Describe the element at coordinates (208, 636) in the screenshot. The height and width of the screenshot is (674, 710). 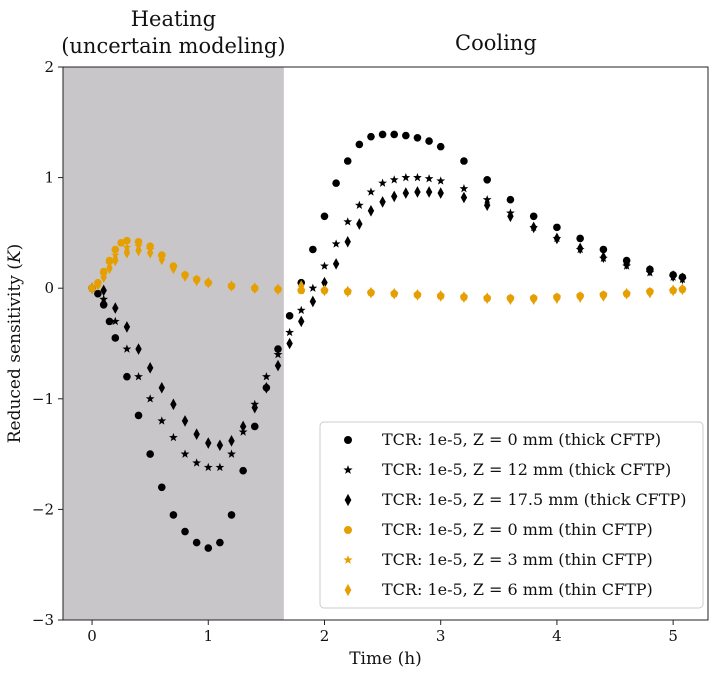
I see `x-tick-label: 1` at that location.